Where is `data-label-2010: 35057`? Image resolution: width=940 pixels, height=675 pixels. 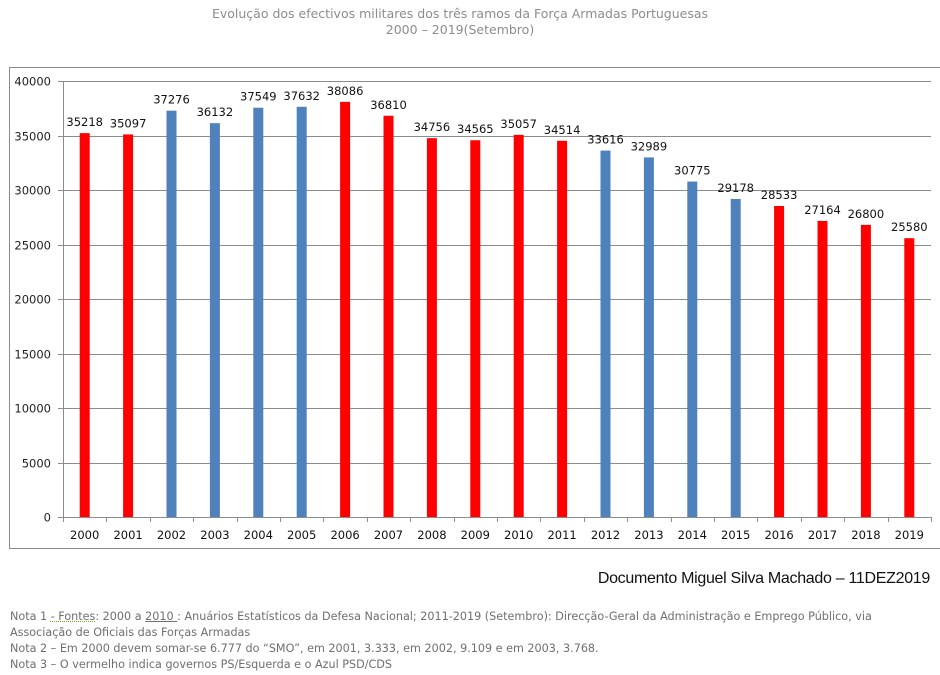
data-label-2010: 35057 is located at coordinates (518, 124).